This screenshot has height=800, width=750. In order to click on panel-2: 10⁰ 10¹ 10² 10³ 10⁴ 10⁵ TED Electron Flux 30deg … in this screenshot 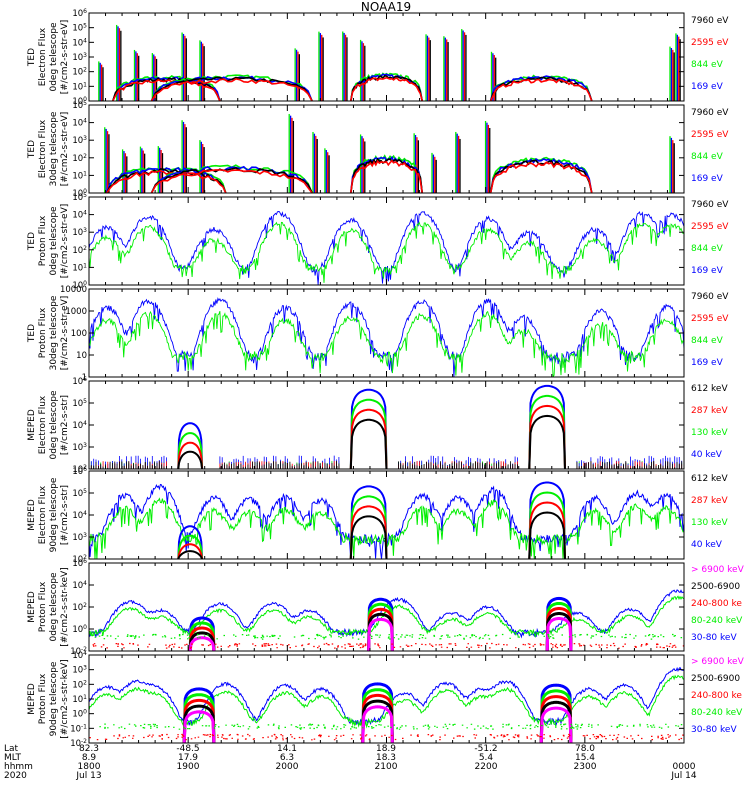, I will do `click(378, 149)`.